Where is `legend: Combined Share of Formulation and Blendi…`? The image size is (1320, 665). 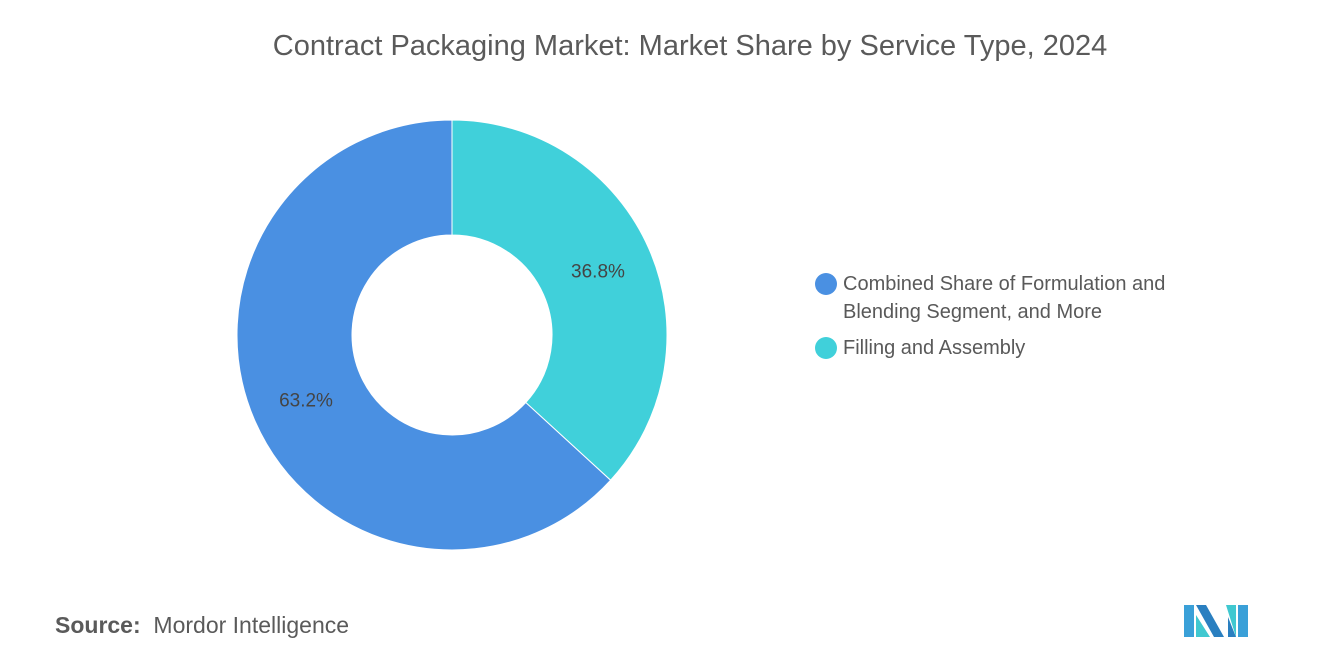 legend: Combined Share of Formulation and Blendi… is located at coordinates (1025, 320).